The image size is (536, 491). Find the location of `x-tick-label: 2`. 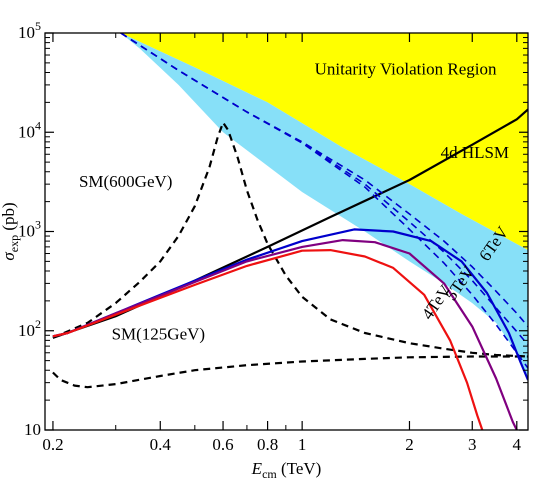

x-tick-label: 2 is located at coordinates (409, 444).